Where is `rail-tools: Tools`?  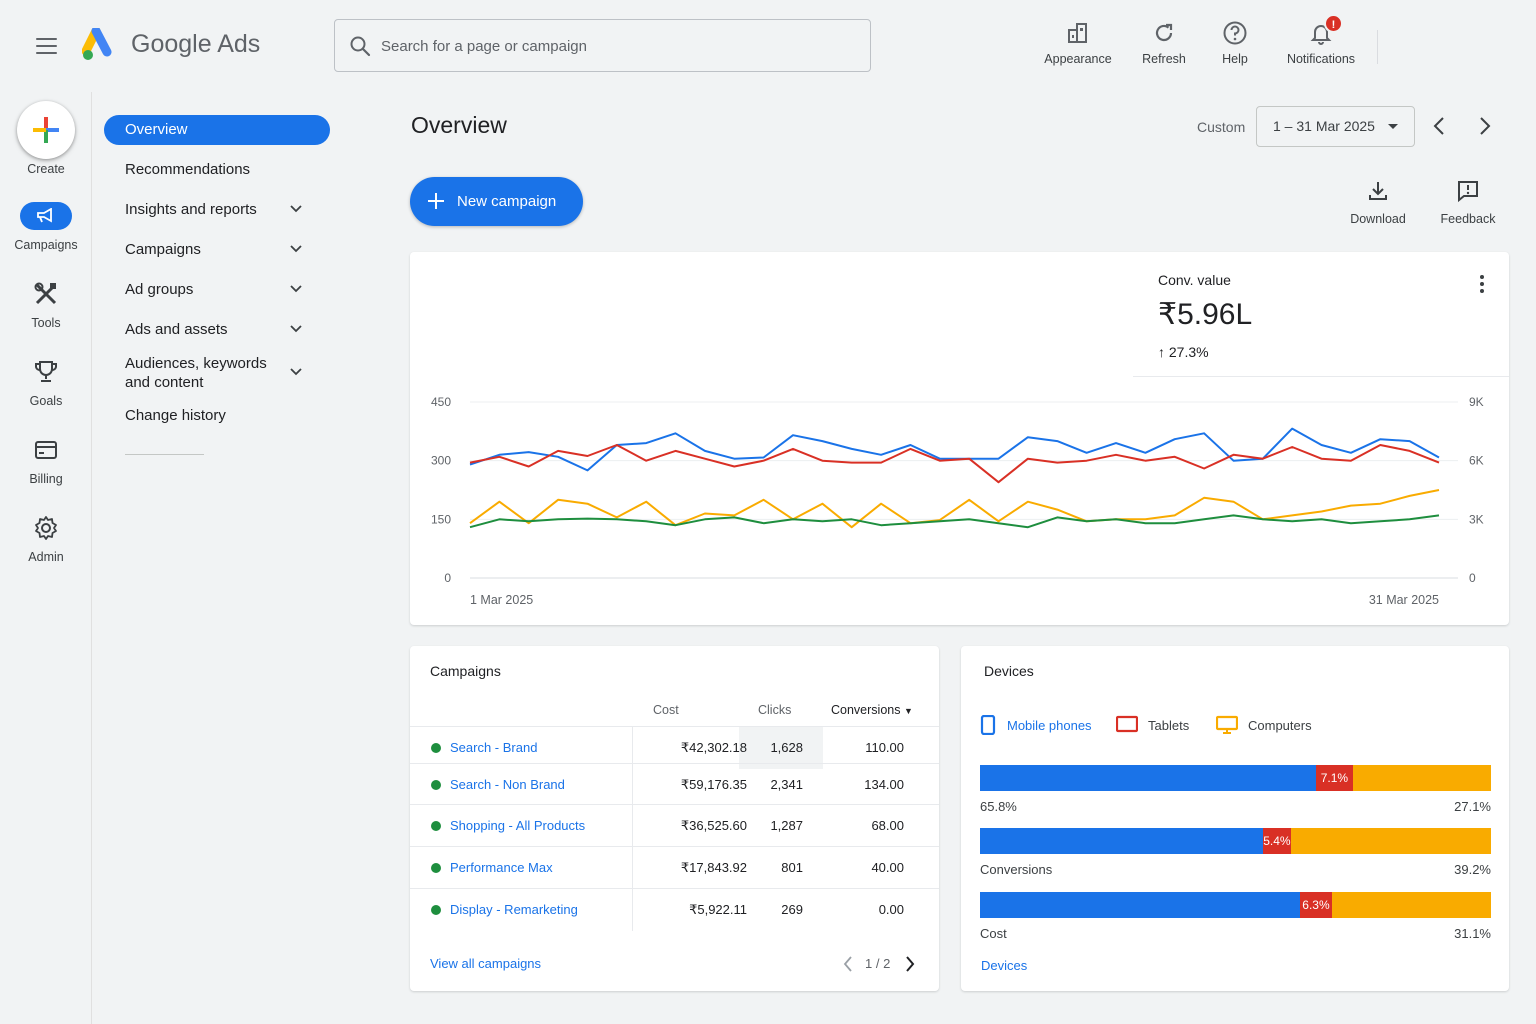 rail-tools: Tools is located at coordinates (46, 305).